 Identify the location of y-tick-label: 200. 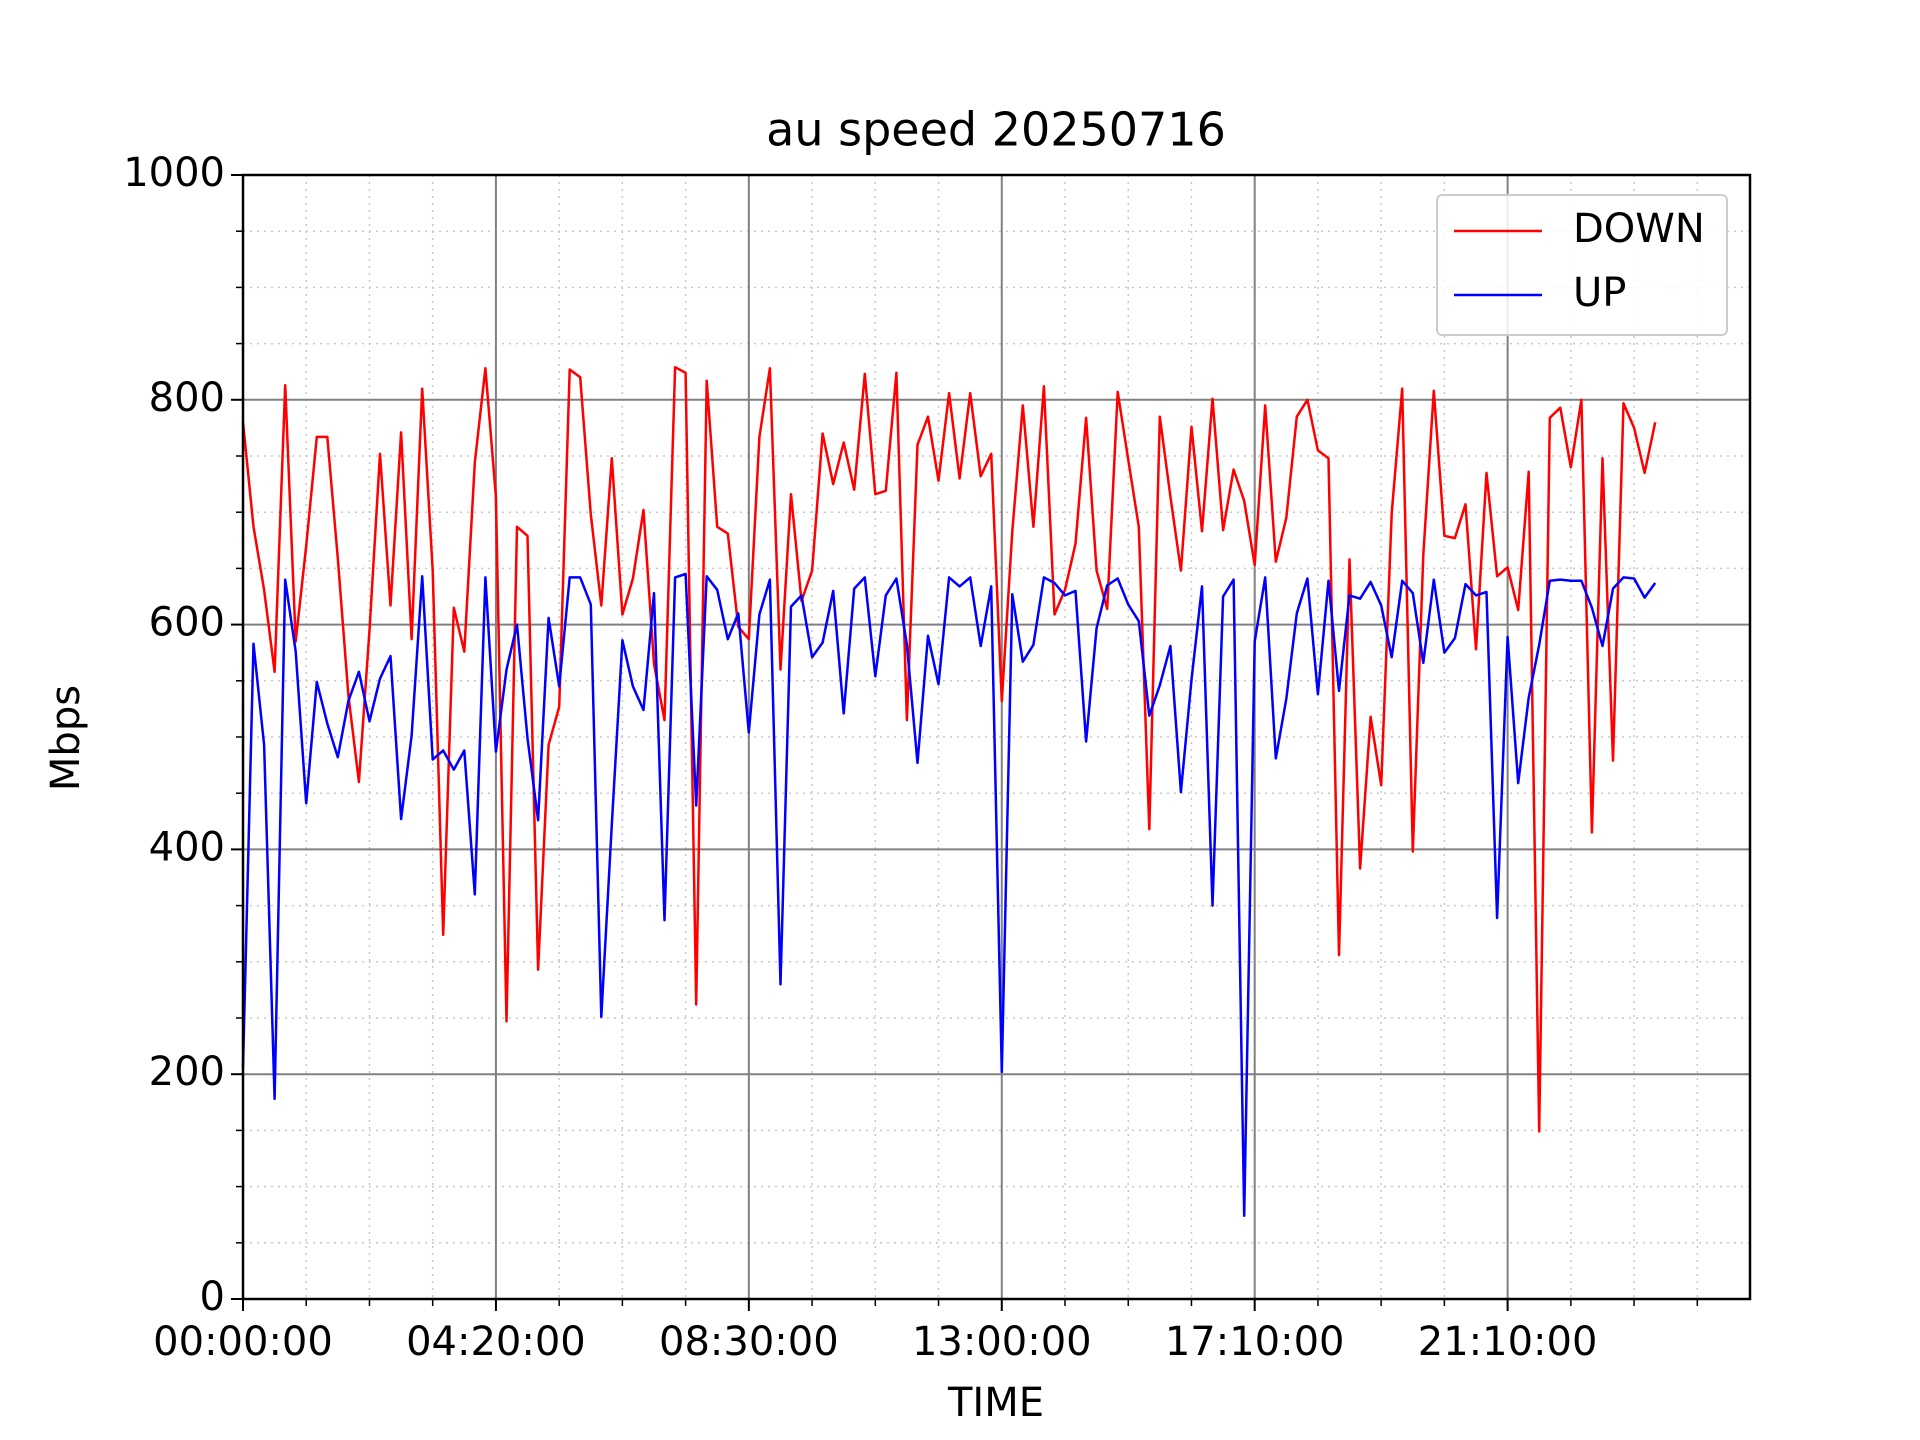
(187, 1072).